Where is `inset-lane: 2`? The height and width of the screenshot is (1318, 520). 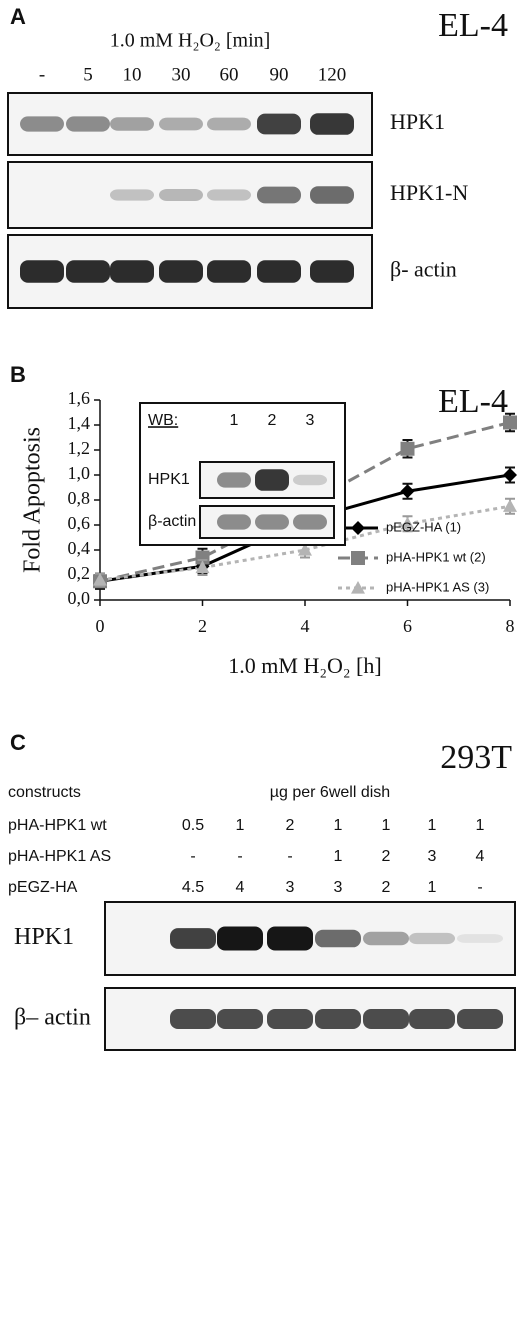
inset-lane: 2 is located at coordinates (272, 420).